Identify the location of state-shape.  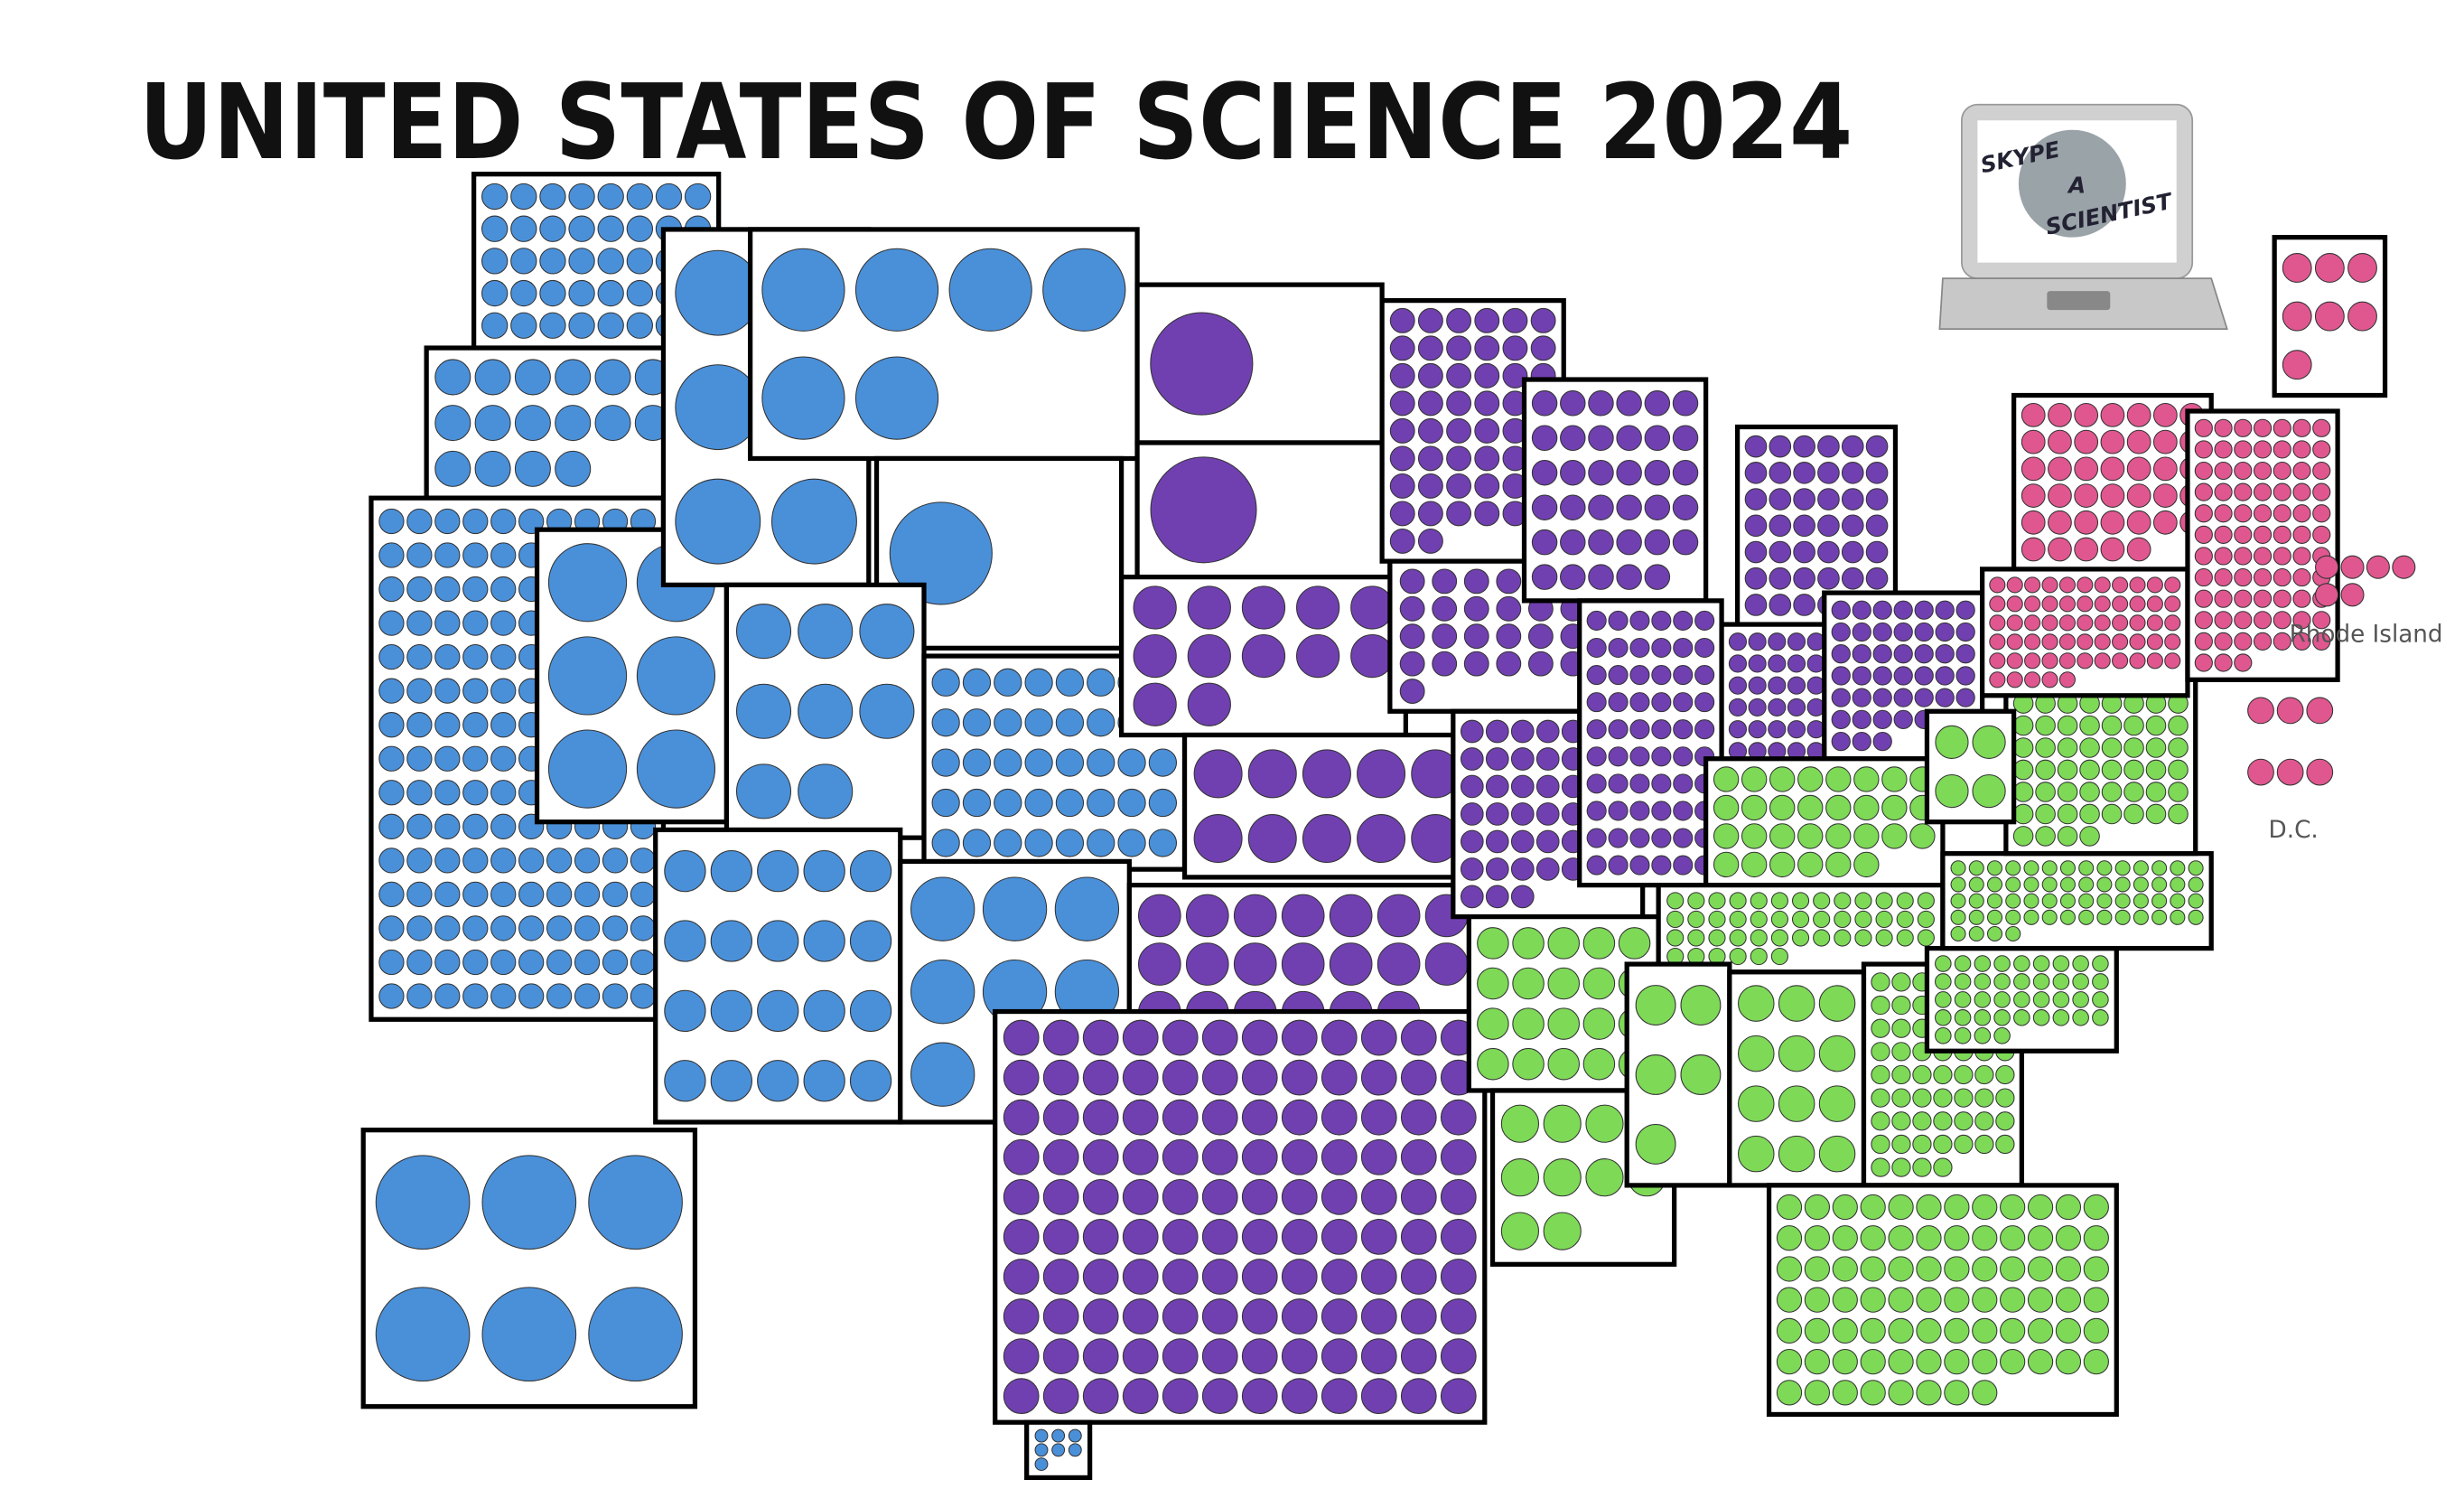
(1615, 490).